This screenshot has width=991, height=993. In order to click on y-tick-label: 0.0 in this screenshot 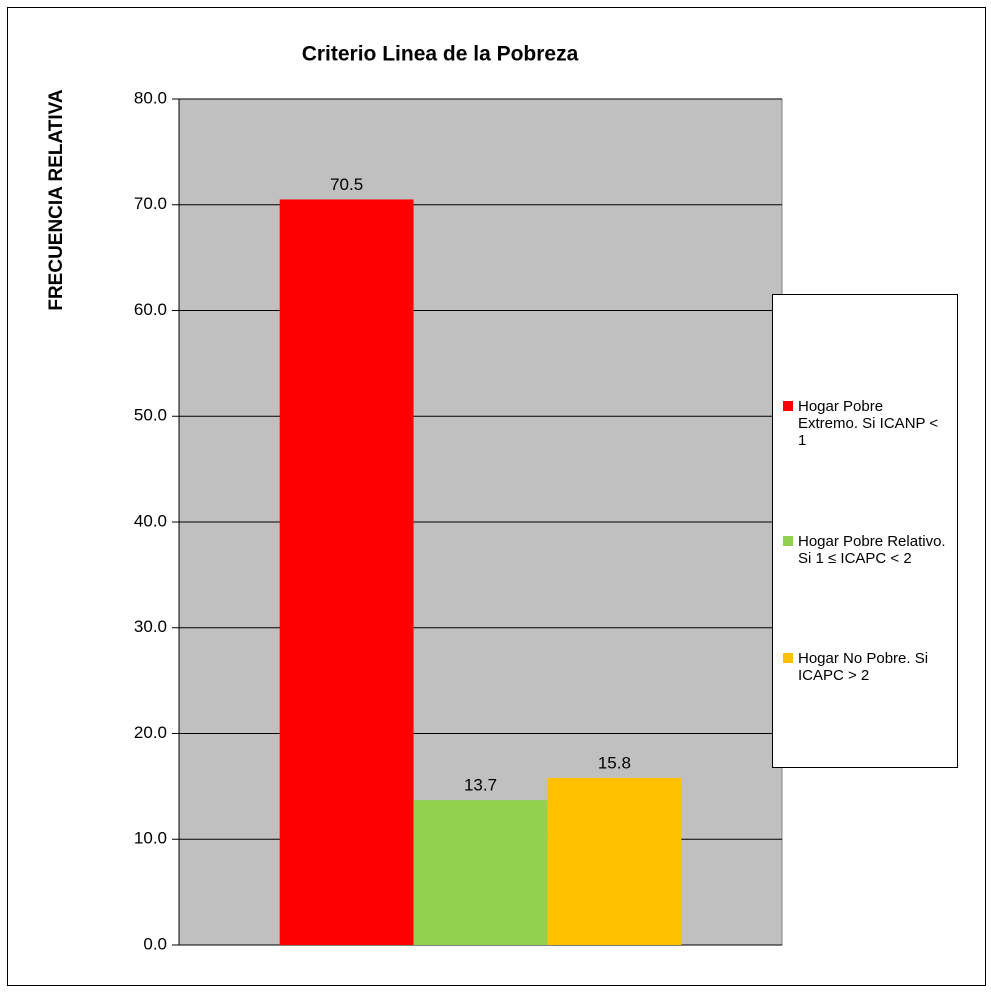, I will do `click(155, 943)`.